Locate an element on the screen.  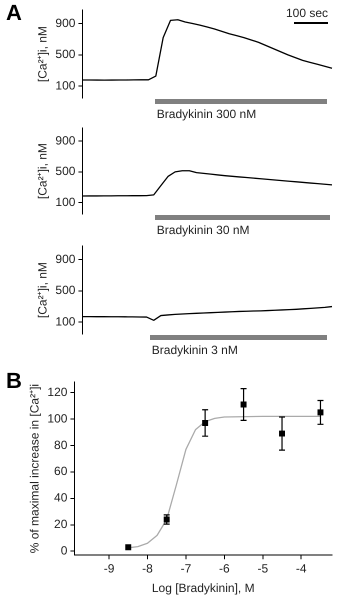
y-tick-label: 120 is located at coordinates (57, 391).